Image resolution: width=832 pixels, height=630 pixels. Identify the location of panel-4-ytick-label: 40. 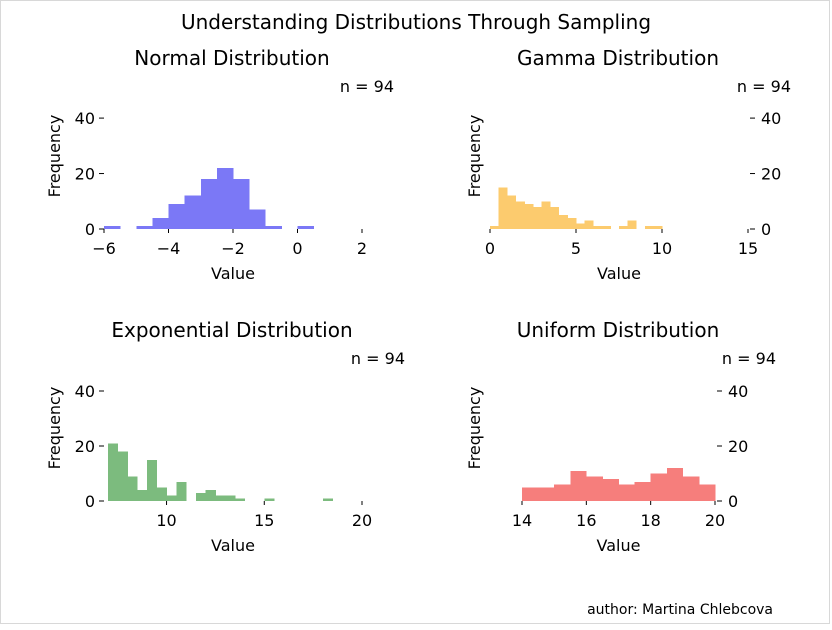
(738, 391).